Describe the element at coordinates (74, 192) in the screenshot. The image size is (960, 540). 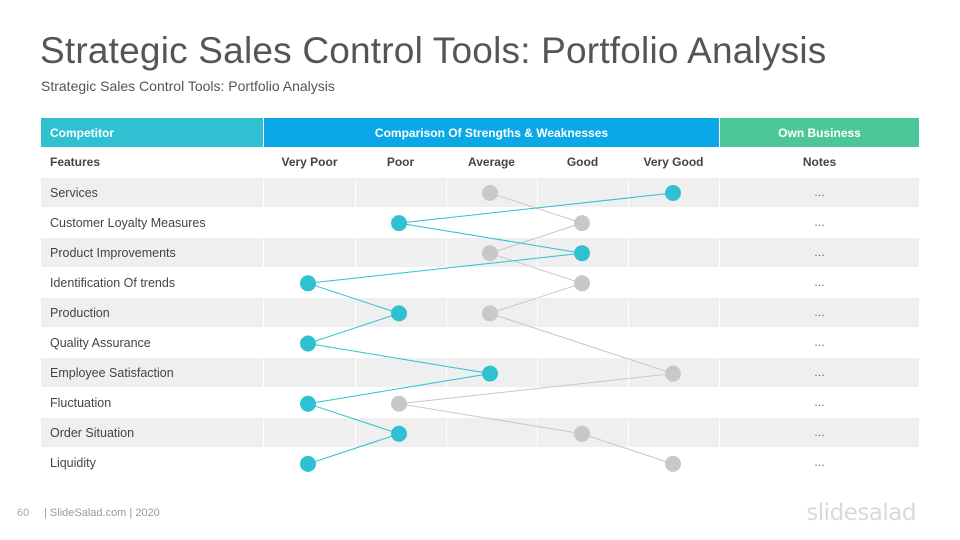
I see `row-label: Services` at that location.